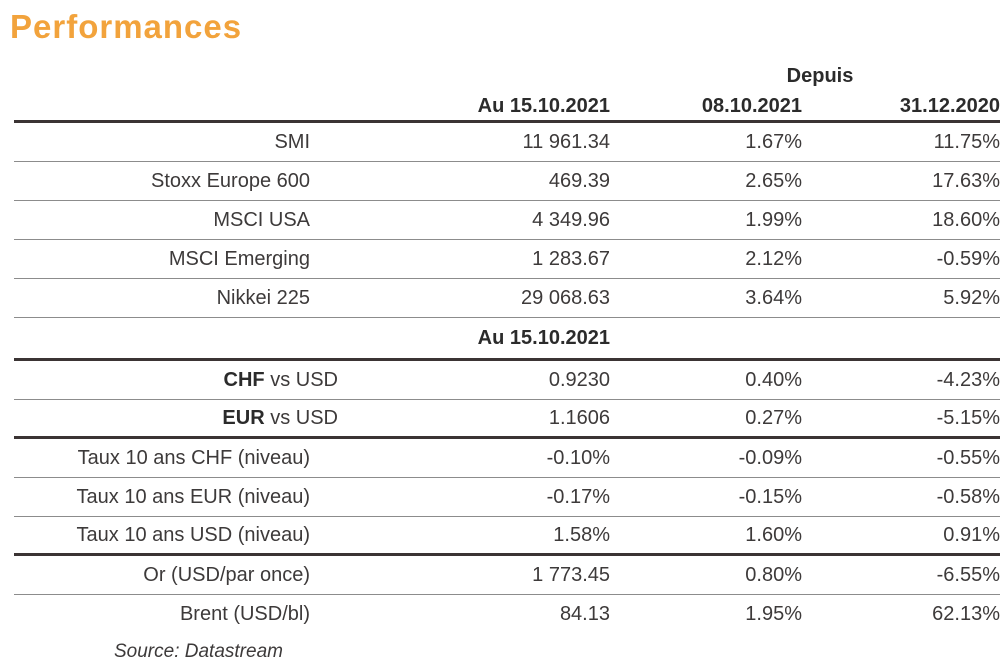  I want to click on cell-value: 1 283.67, so click(571, 258).